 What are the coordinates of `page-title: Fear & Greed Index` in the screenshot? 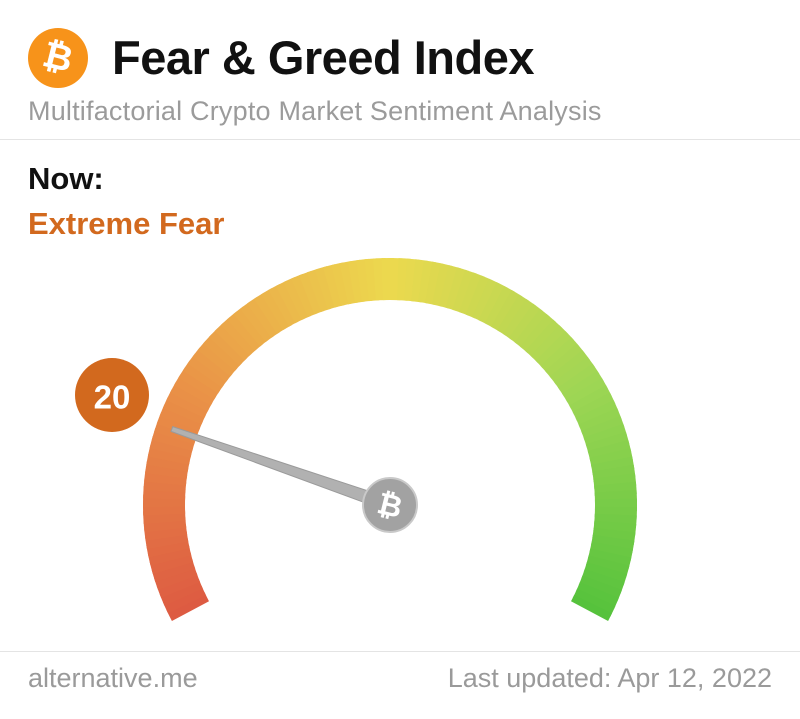 It's located at (323, 58).